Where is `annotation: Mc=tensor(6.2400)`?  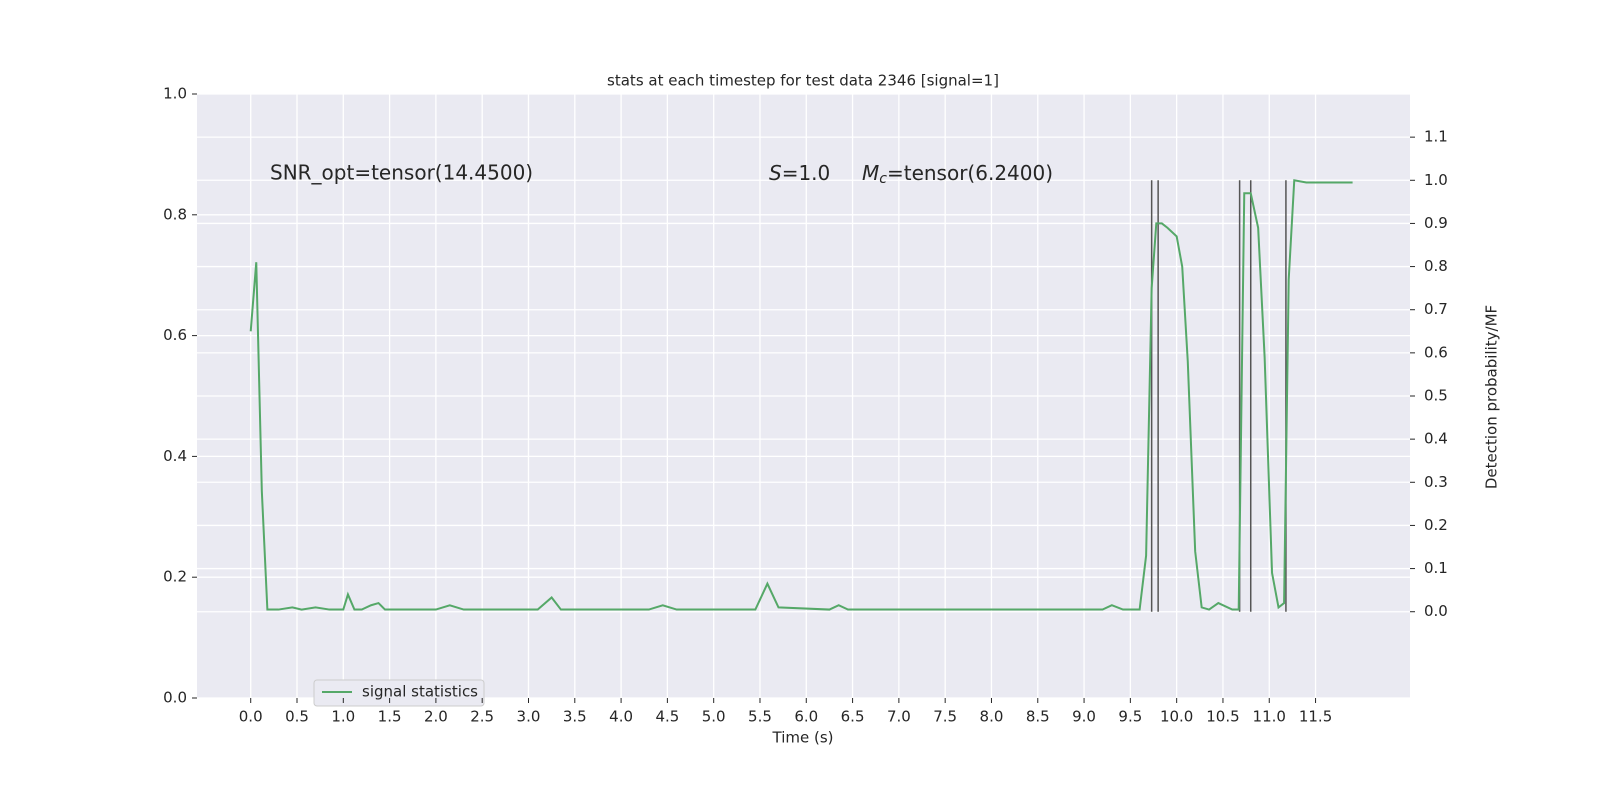 annotation: Mc=tensor(6.2400) is located at coordinates (957, 174).